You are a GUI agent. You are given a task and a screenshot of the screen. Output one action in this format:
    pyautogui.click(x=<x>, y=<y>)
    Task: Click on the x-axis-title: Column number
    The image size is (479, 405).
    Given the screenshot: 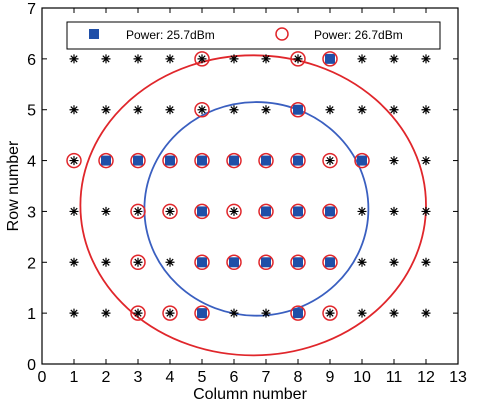 What is the action you would take?
    pyautogui.click(x=250, y=394)
    